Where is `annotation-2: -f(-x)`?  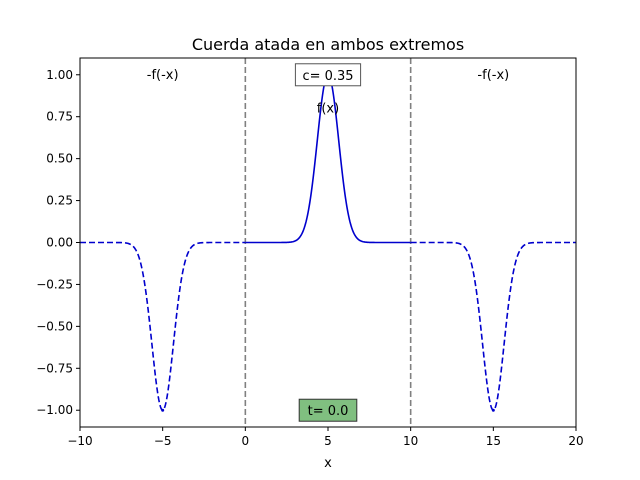
annotation-2: -f(-x) is located at coordinates (493, 75).